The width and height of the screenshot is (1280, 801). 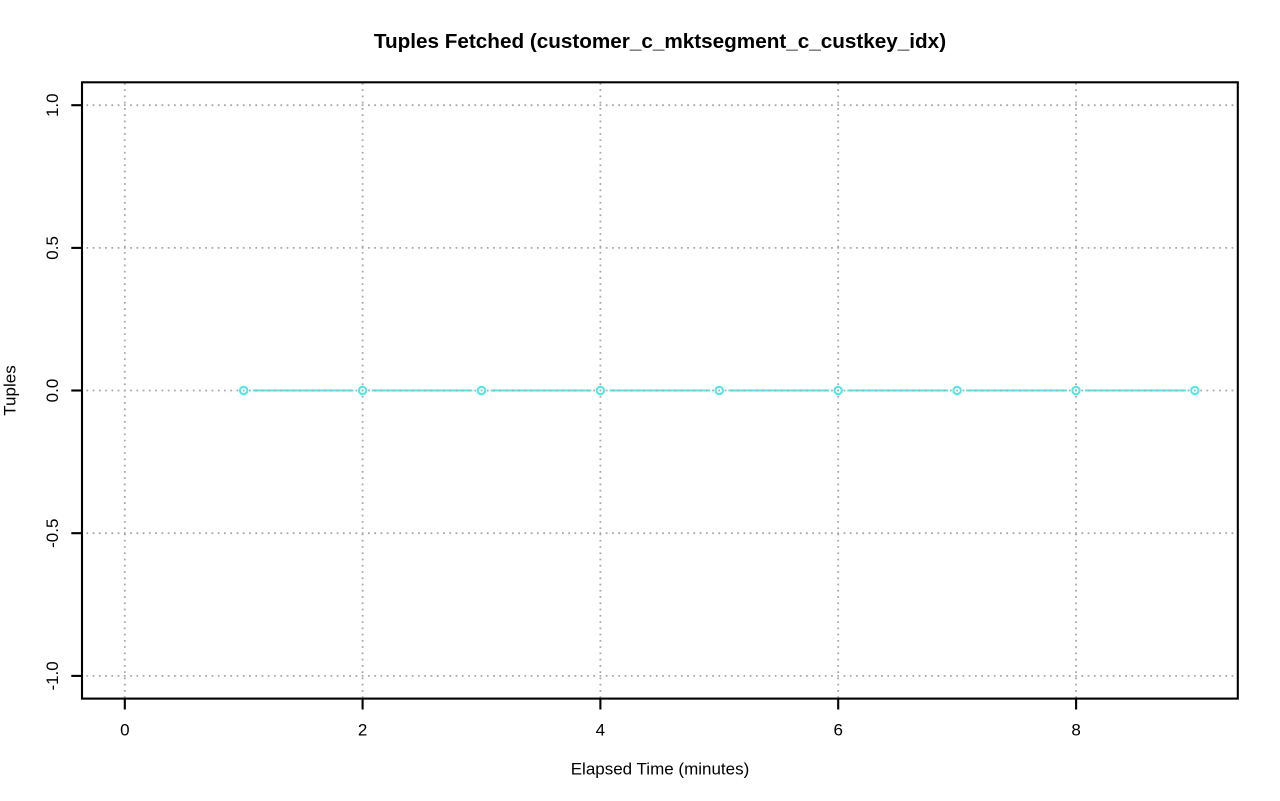 I want to click on svg-text: -1.0, so click(x=52, y=675).